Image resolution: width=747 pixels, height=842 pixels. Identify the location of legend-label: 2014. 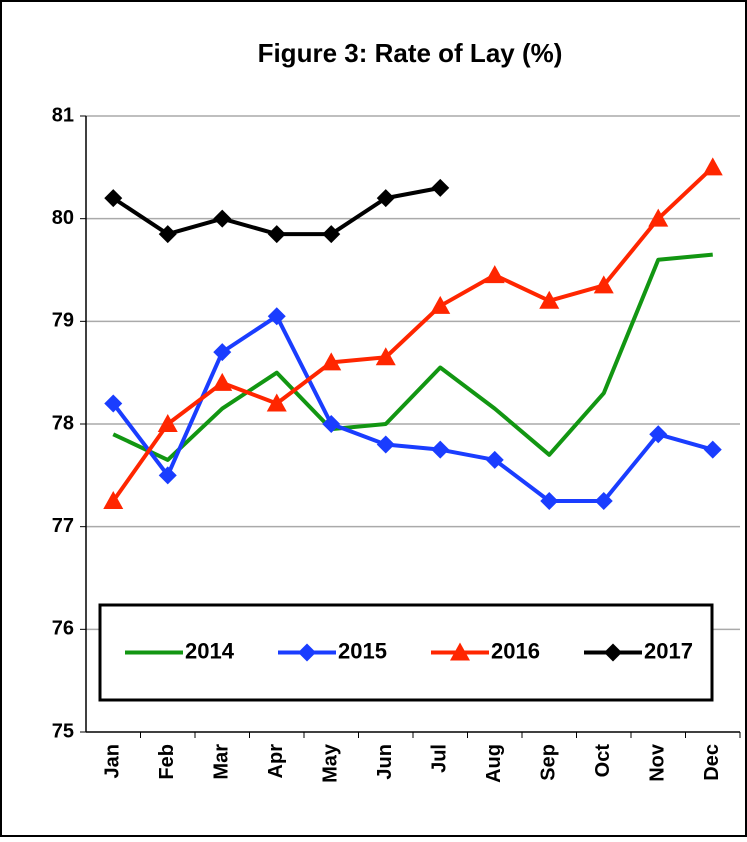
(210, 650).